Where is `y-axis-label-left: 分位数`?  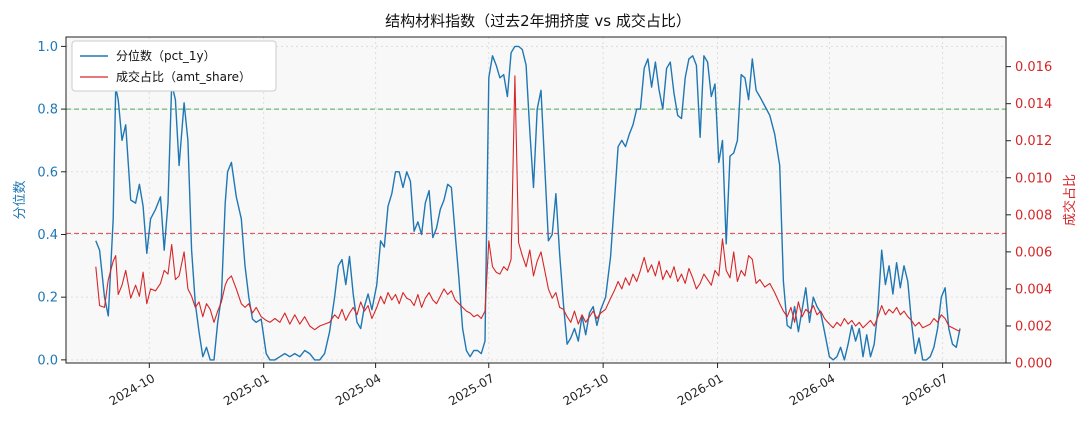
y-axis-label-left: 分位数 is located at coordinates (20, 199).